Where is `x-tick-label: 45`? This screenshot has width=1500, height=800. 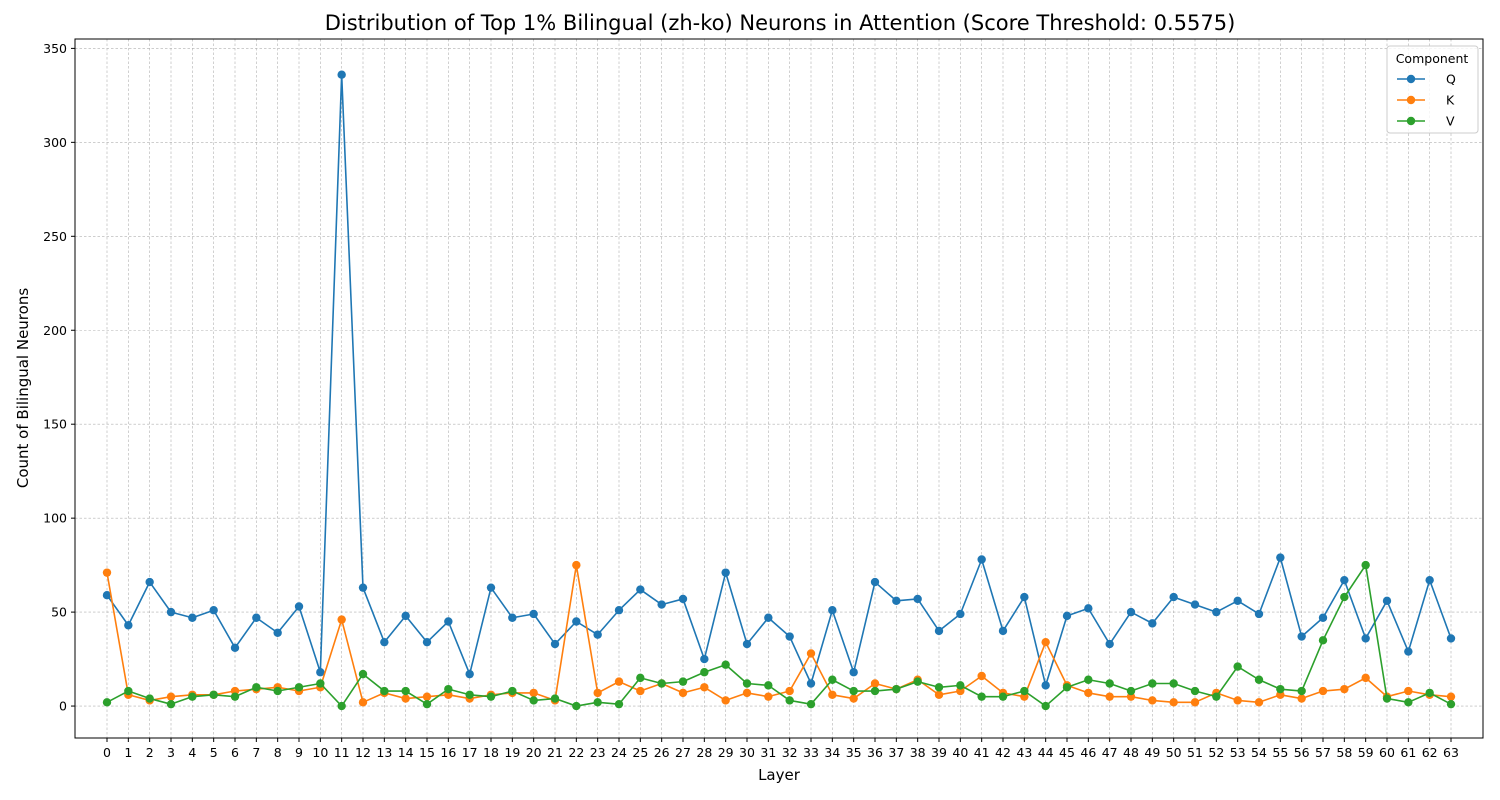
x-tick-label: 45 is located at coordinates (1067, 752).